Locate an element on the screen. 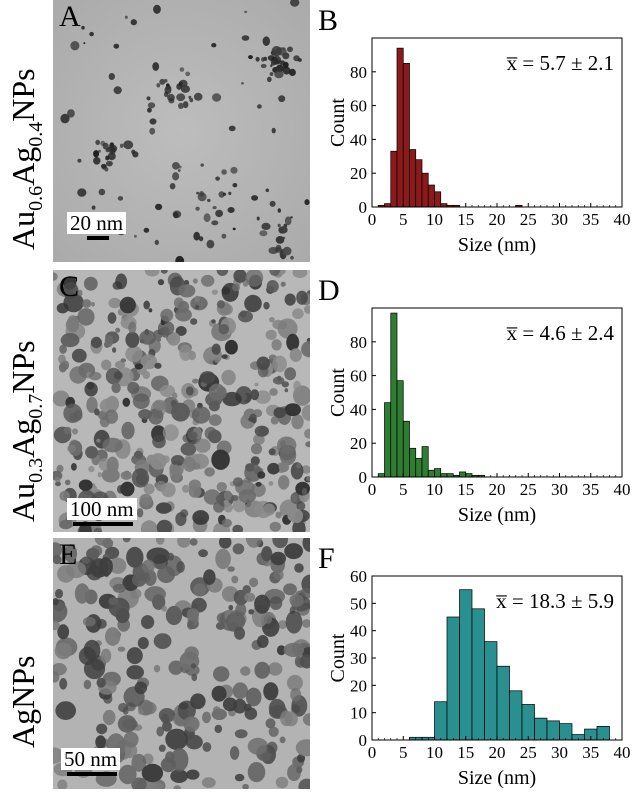 This screenshot has width=633, height=800. sample-label-svg: Au0.6Ag0.4NPs is located at coordinates (26, 159).